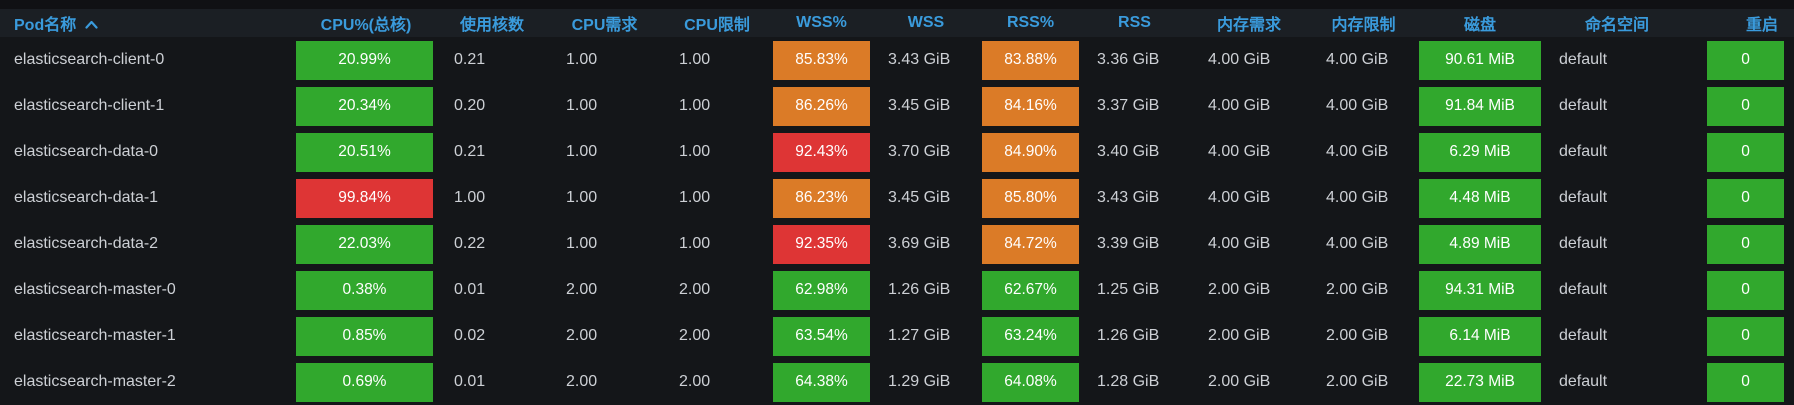  Describe the element at coordinates (1480, 382) in the screenshot. I see `disk-badge-cell: 22.73 MiB` at that location.